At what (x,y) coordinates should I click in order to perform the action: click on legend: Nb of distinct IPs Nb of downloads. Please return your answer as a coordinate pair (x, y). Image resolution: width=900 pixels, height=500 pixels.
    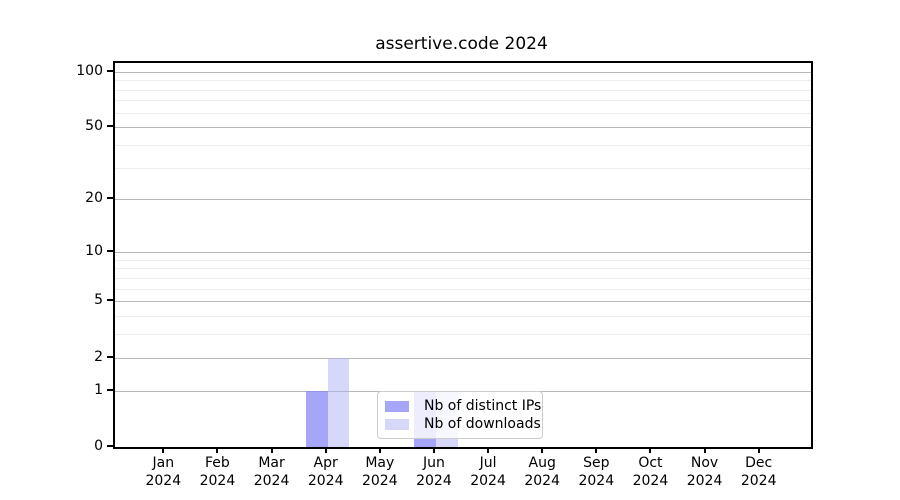
    Looking at the image, I should click on (460, 415).